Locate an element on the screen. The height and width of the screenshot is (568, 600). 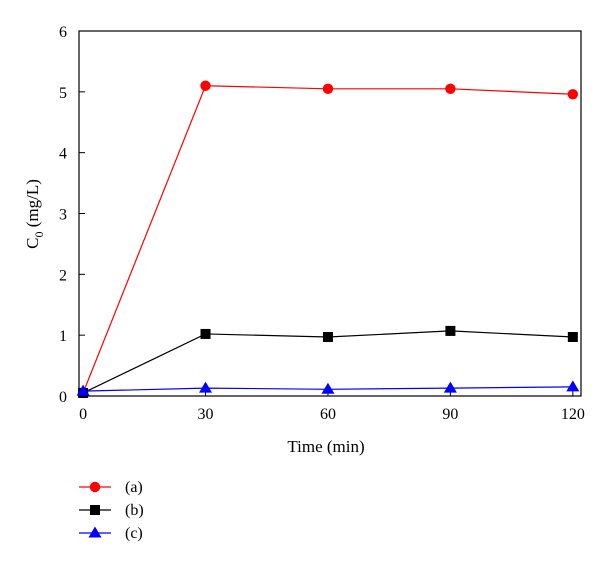
legend-label: (a) is located at coordinates (134, 487).